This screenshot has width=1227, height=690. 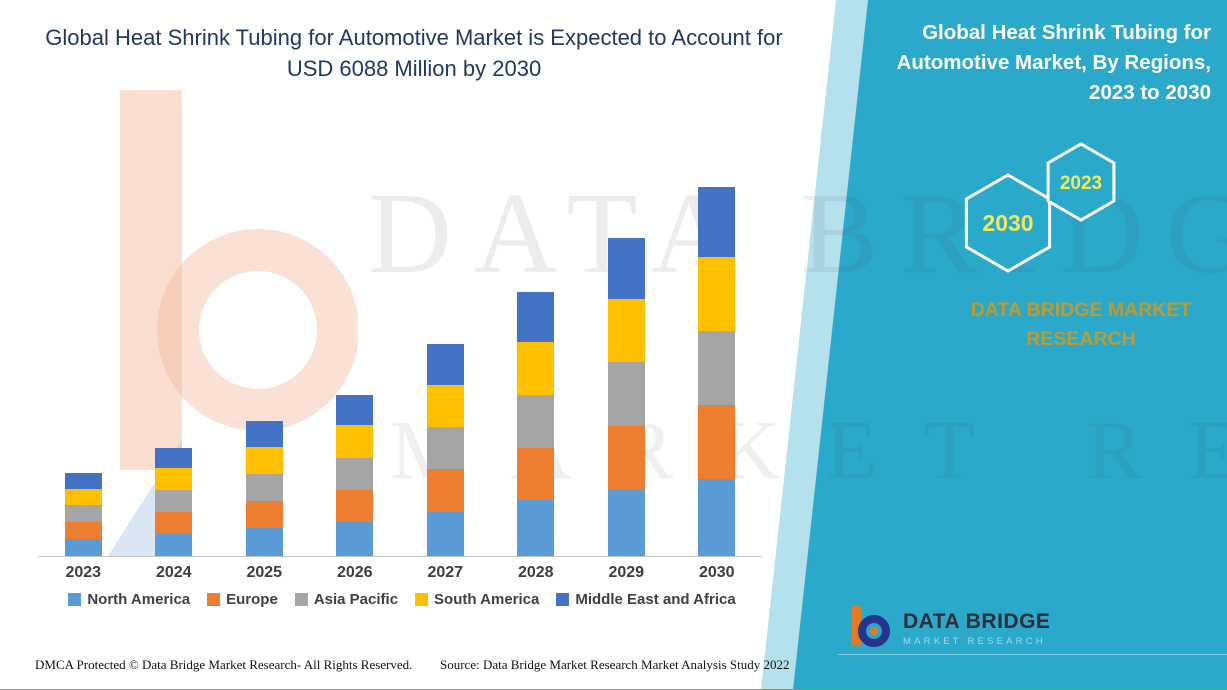 What do you see at coordinates (626, 330) in the screenshot?
I see `segment-south-america-2029` at bounding box center [626, 330].